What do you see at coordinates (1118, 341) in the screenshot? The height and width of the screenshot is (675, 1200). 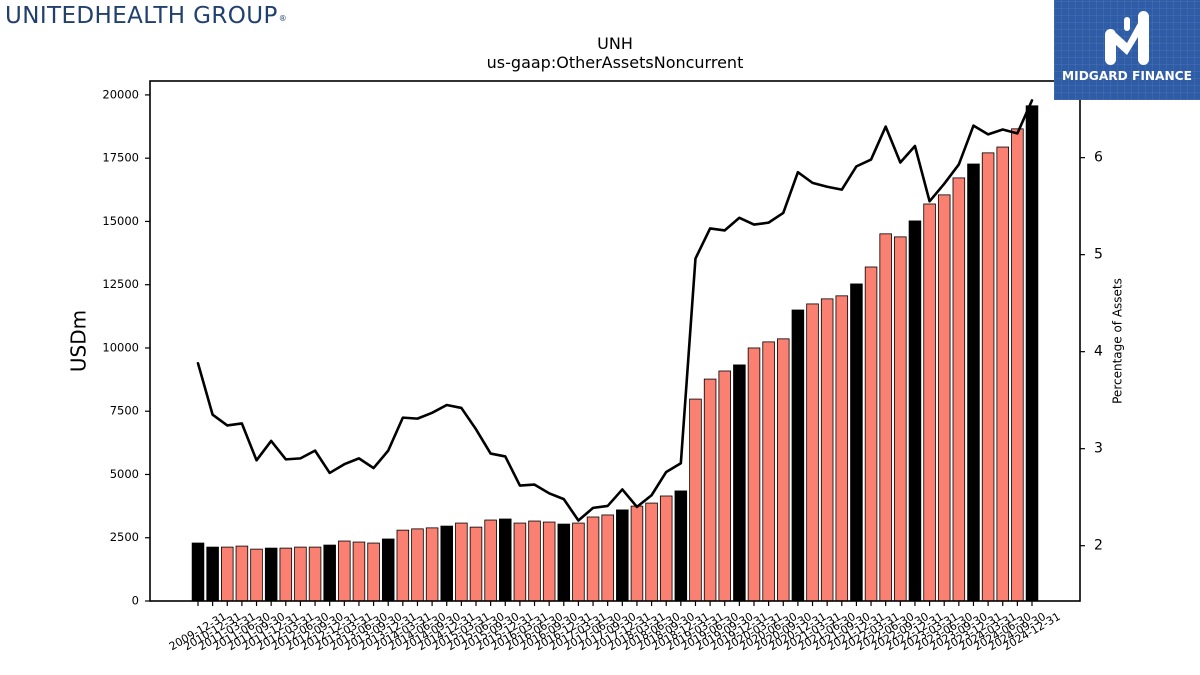 I see `y2-axis-label: Percentage of Assets` at bounding box center [1118, 341].